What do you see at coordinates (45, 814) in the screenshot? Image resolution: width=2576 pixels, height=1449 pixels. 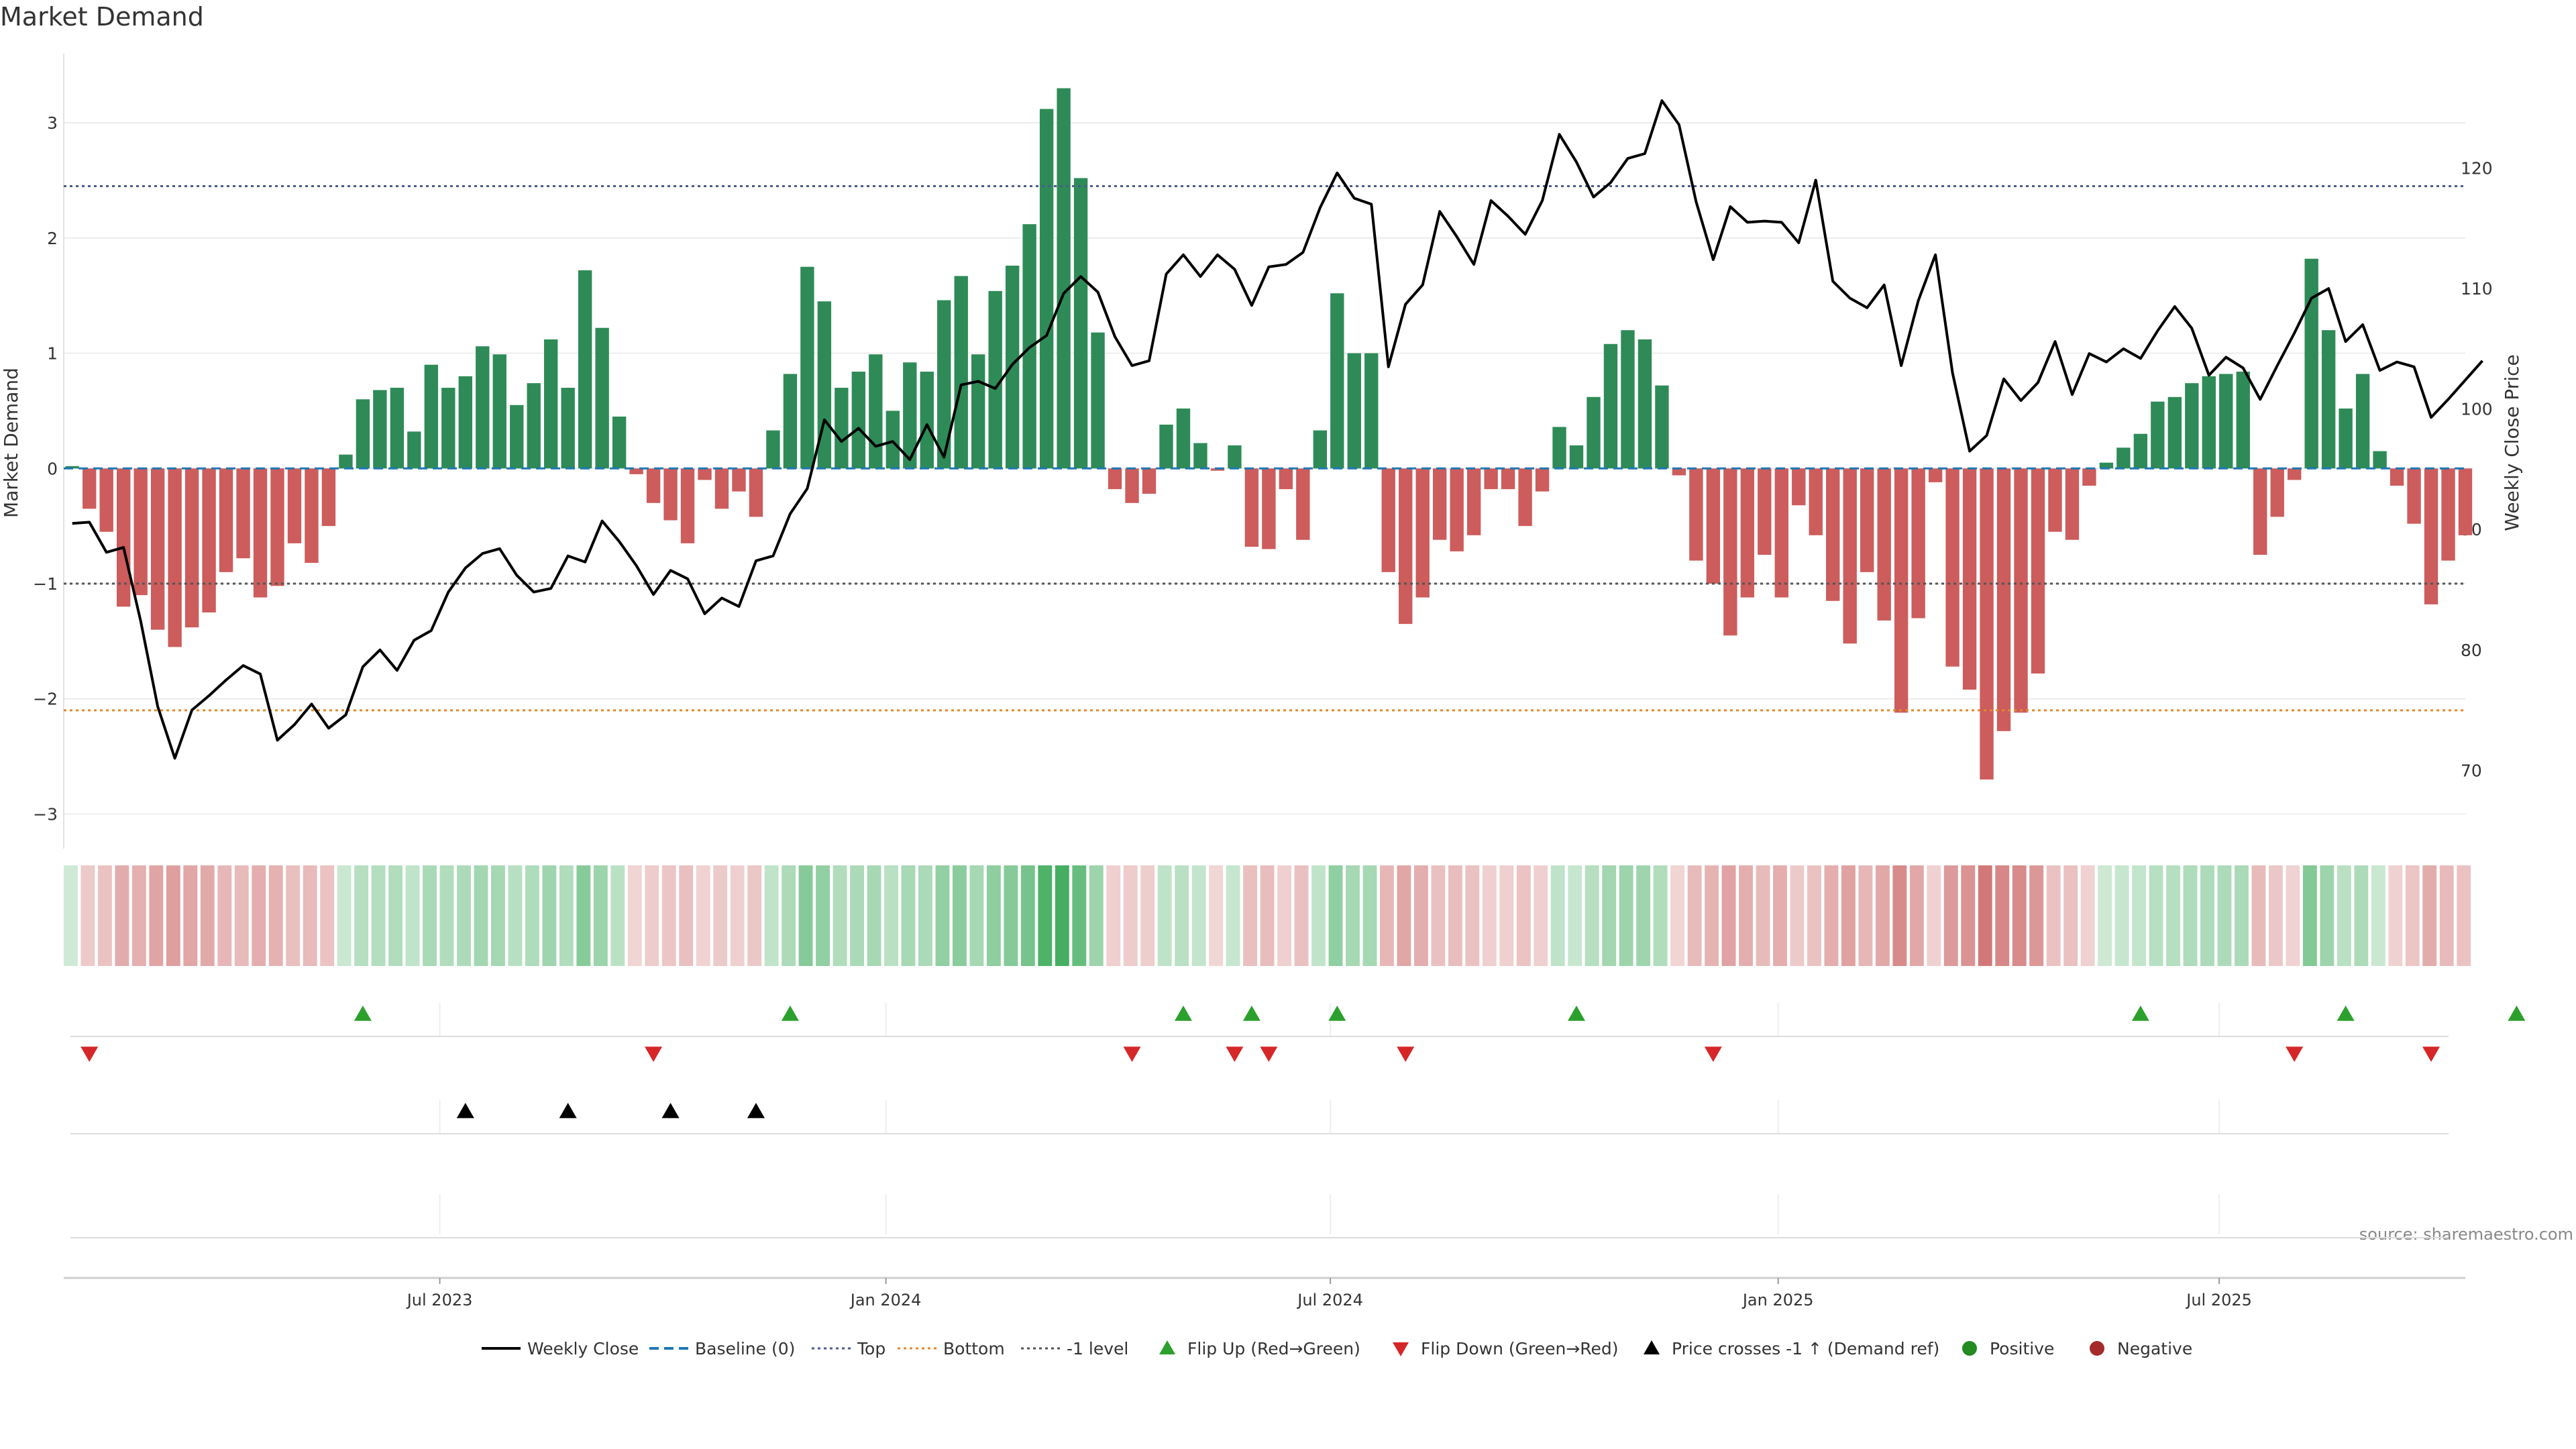 I see `y-tick-label: −3` at bounding box center [45, 814].